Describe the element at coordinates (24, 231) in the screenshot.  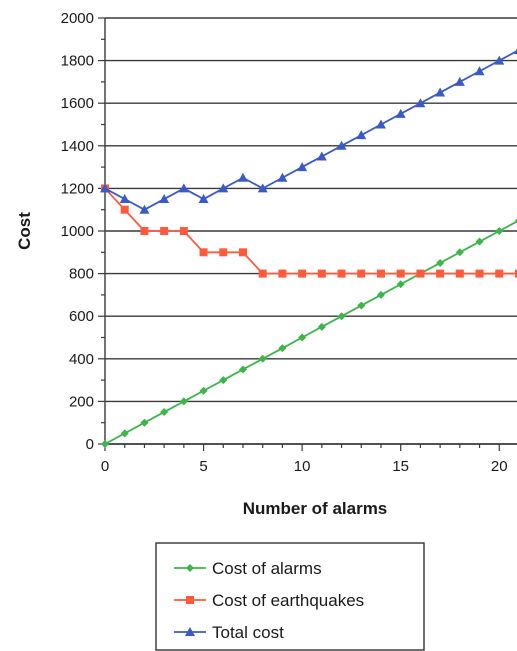
I see `y-axis-title: Cost` at that location.